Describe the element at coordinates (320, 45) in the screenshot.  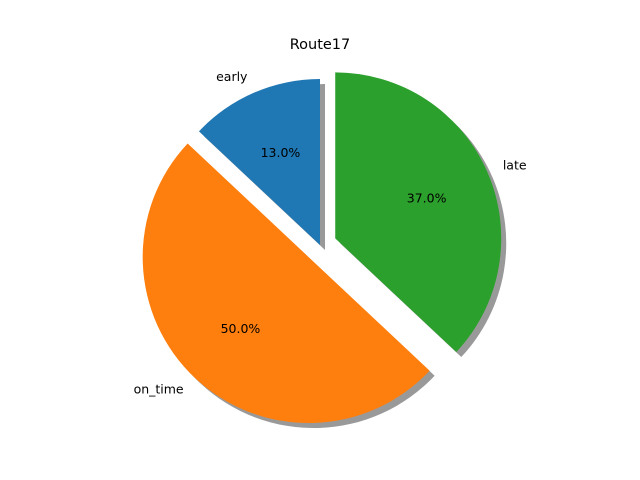
I see `chart-title: Route17` at that location.